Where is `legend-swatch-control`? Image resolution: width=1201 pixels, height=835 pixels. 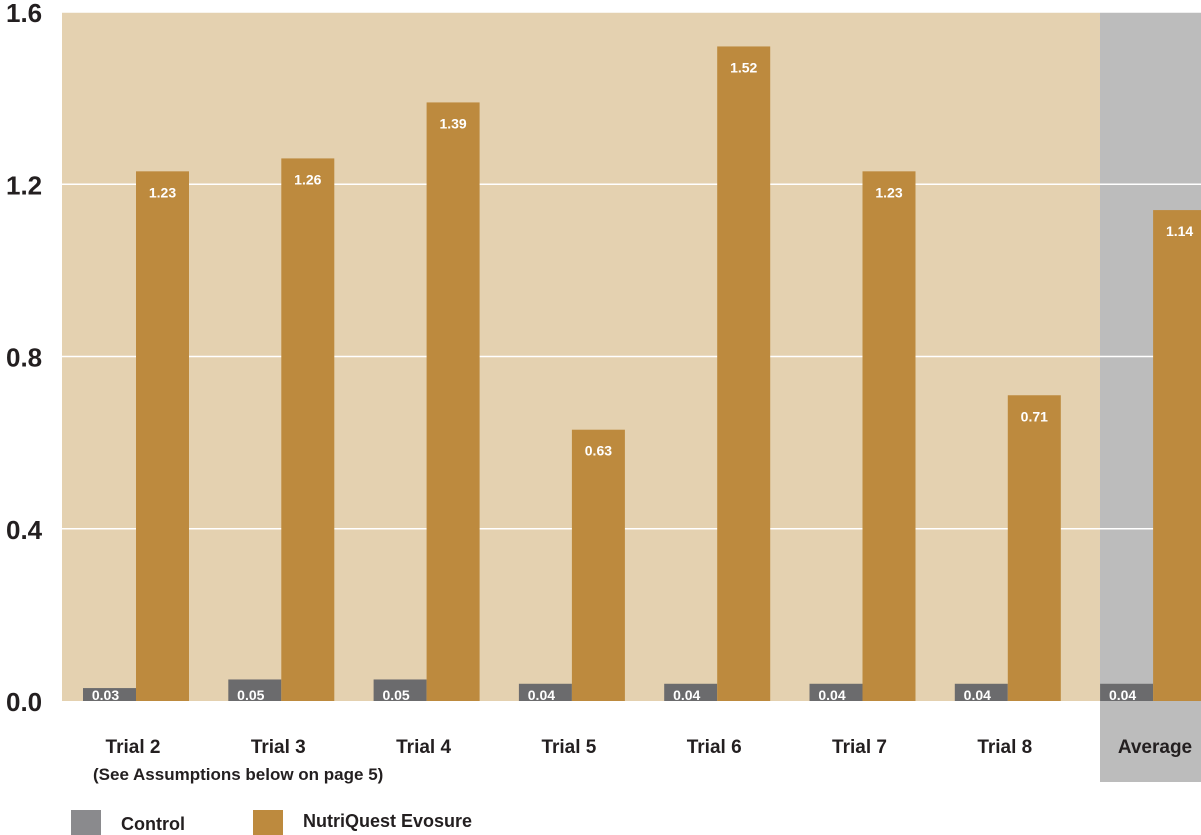
legend-swatch-control is located at coordinates (86, 822).